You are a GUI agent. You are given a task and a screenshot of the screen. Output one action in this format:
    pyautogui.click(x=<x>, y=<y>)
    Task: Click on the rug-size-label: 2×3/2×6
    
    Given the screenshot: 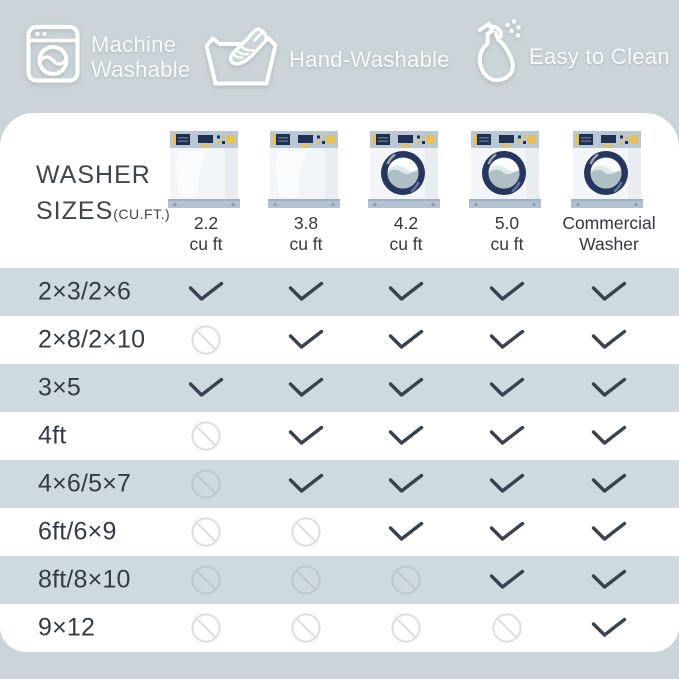 What is the action you would take?
    pyautogui.click(x=85, y=291)
    